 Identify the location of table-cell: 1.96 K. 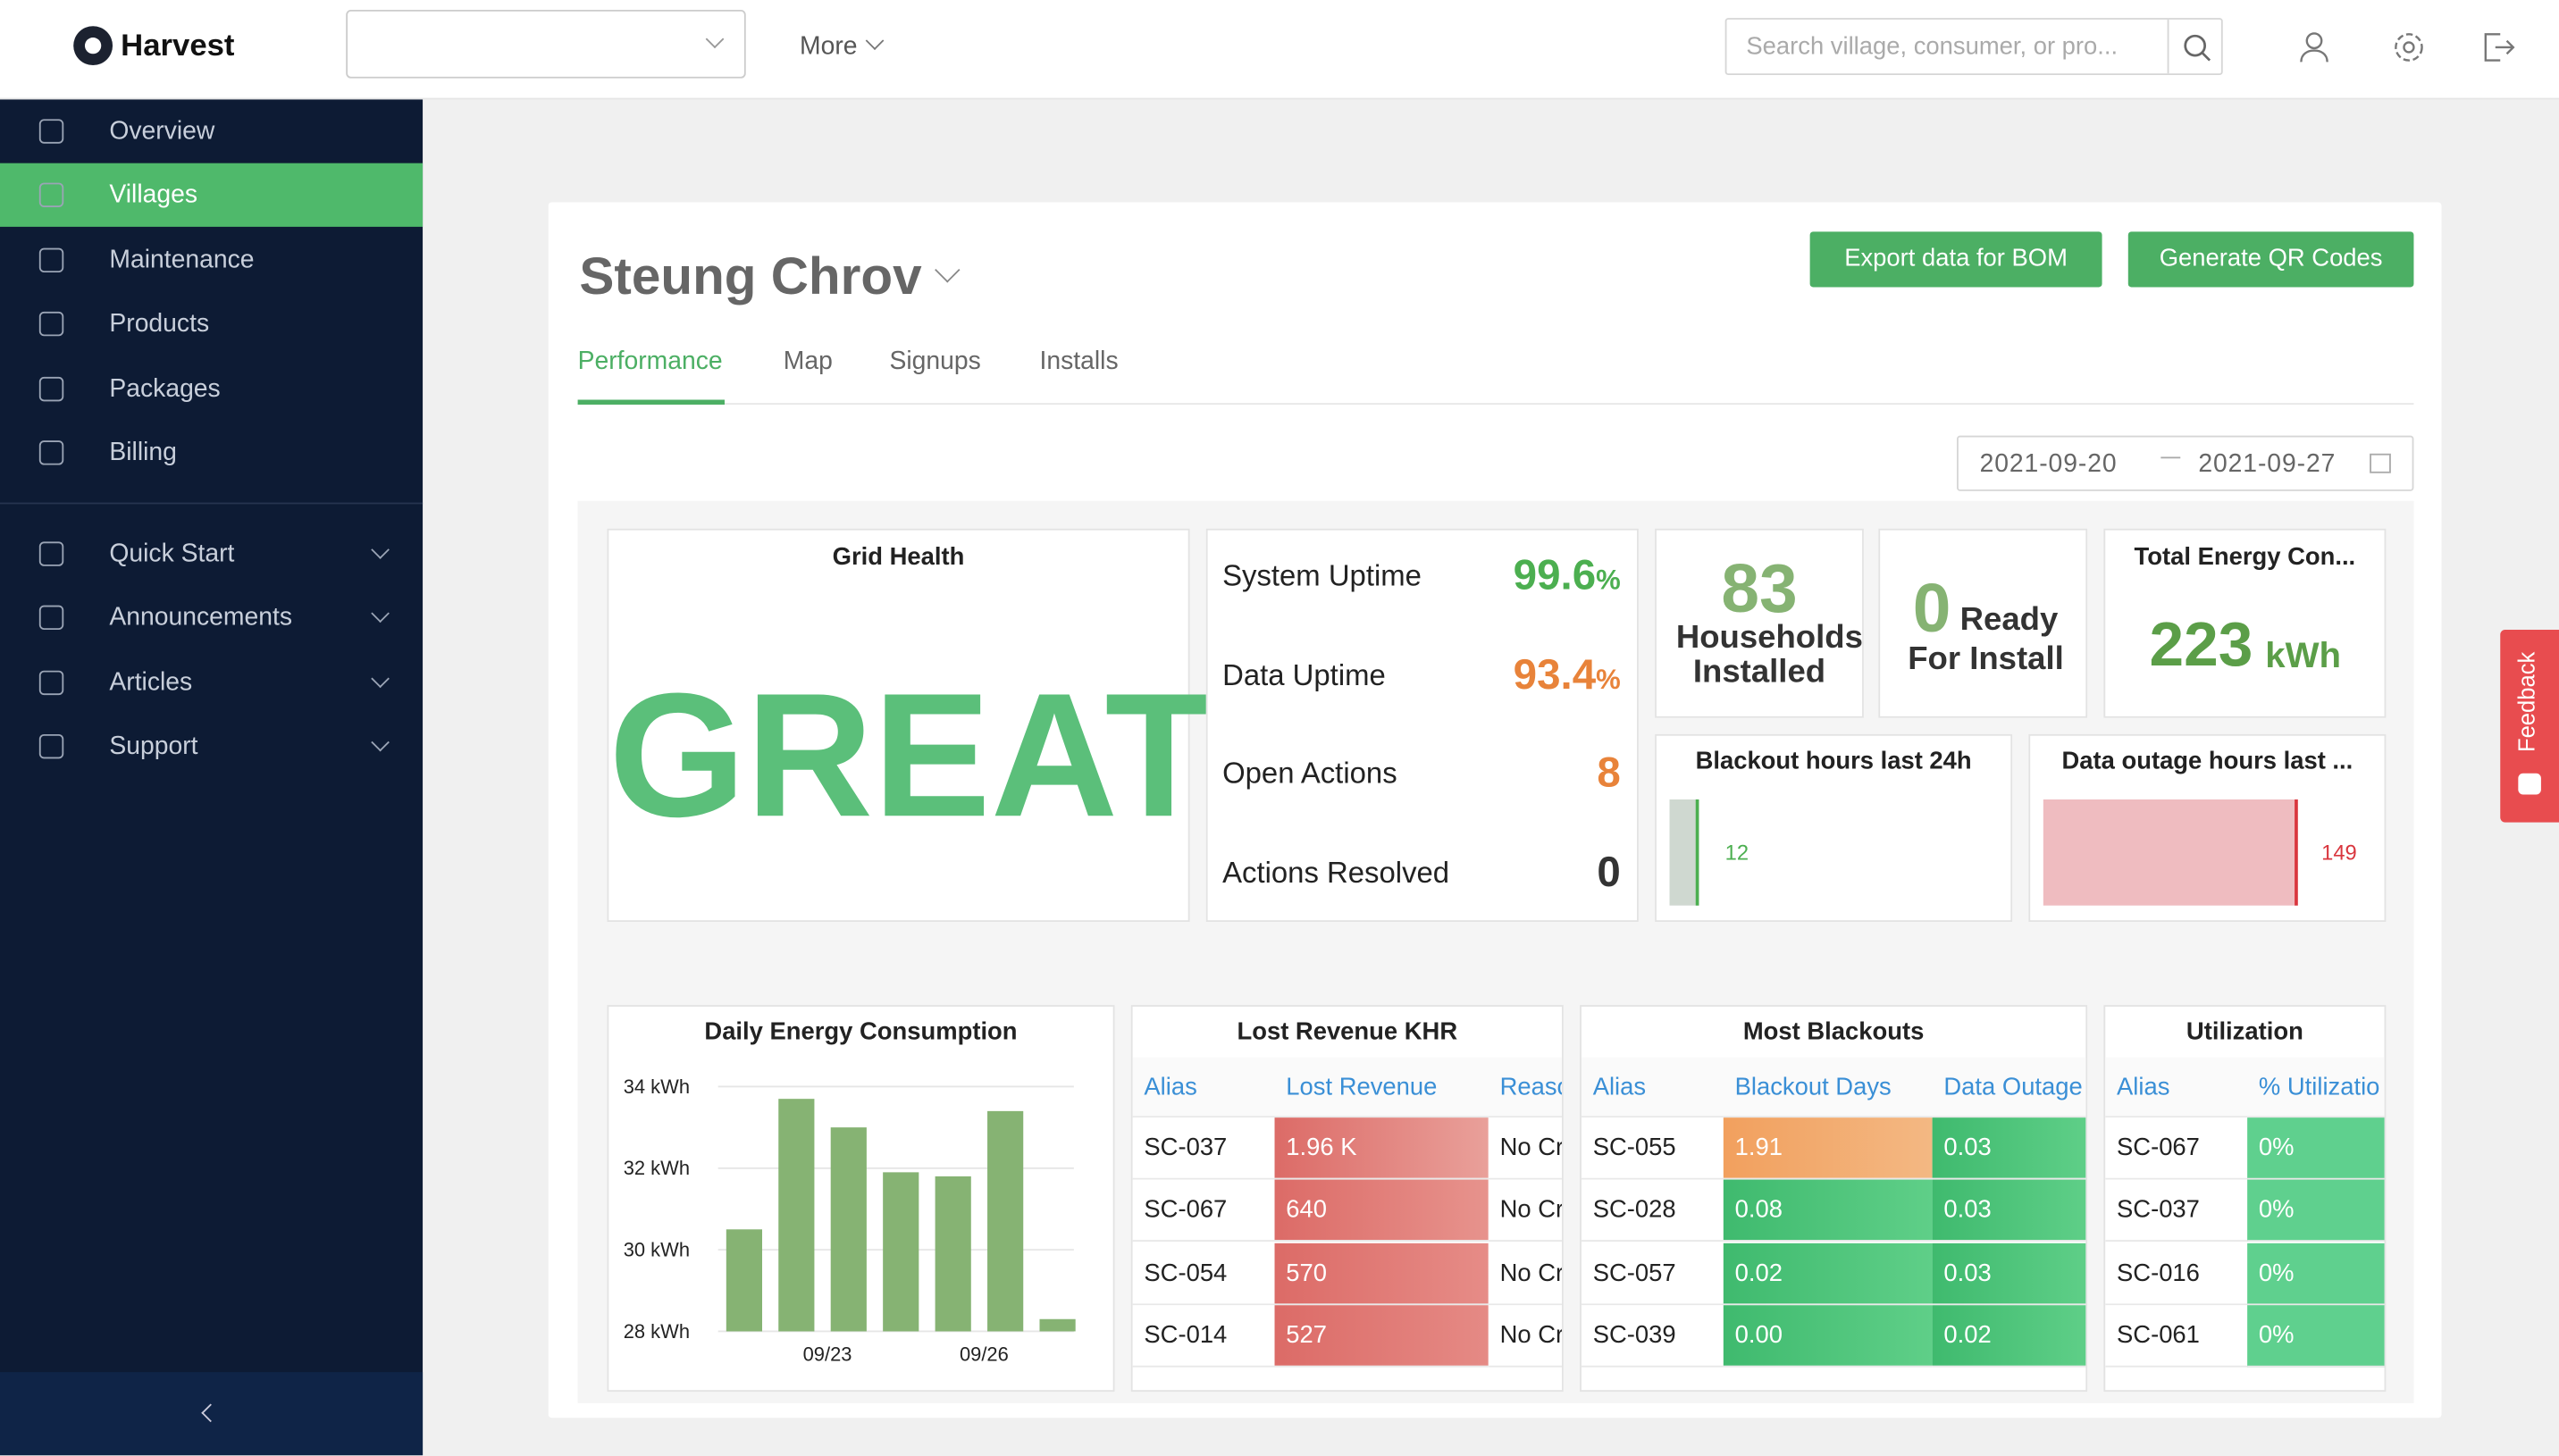
(1381, 1148).